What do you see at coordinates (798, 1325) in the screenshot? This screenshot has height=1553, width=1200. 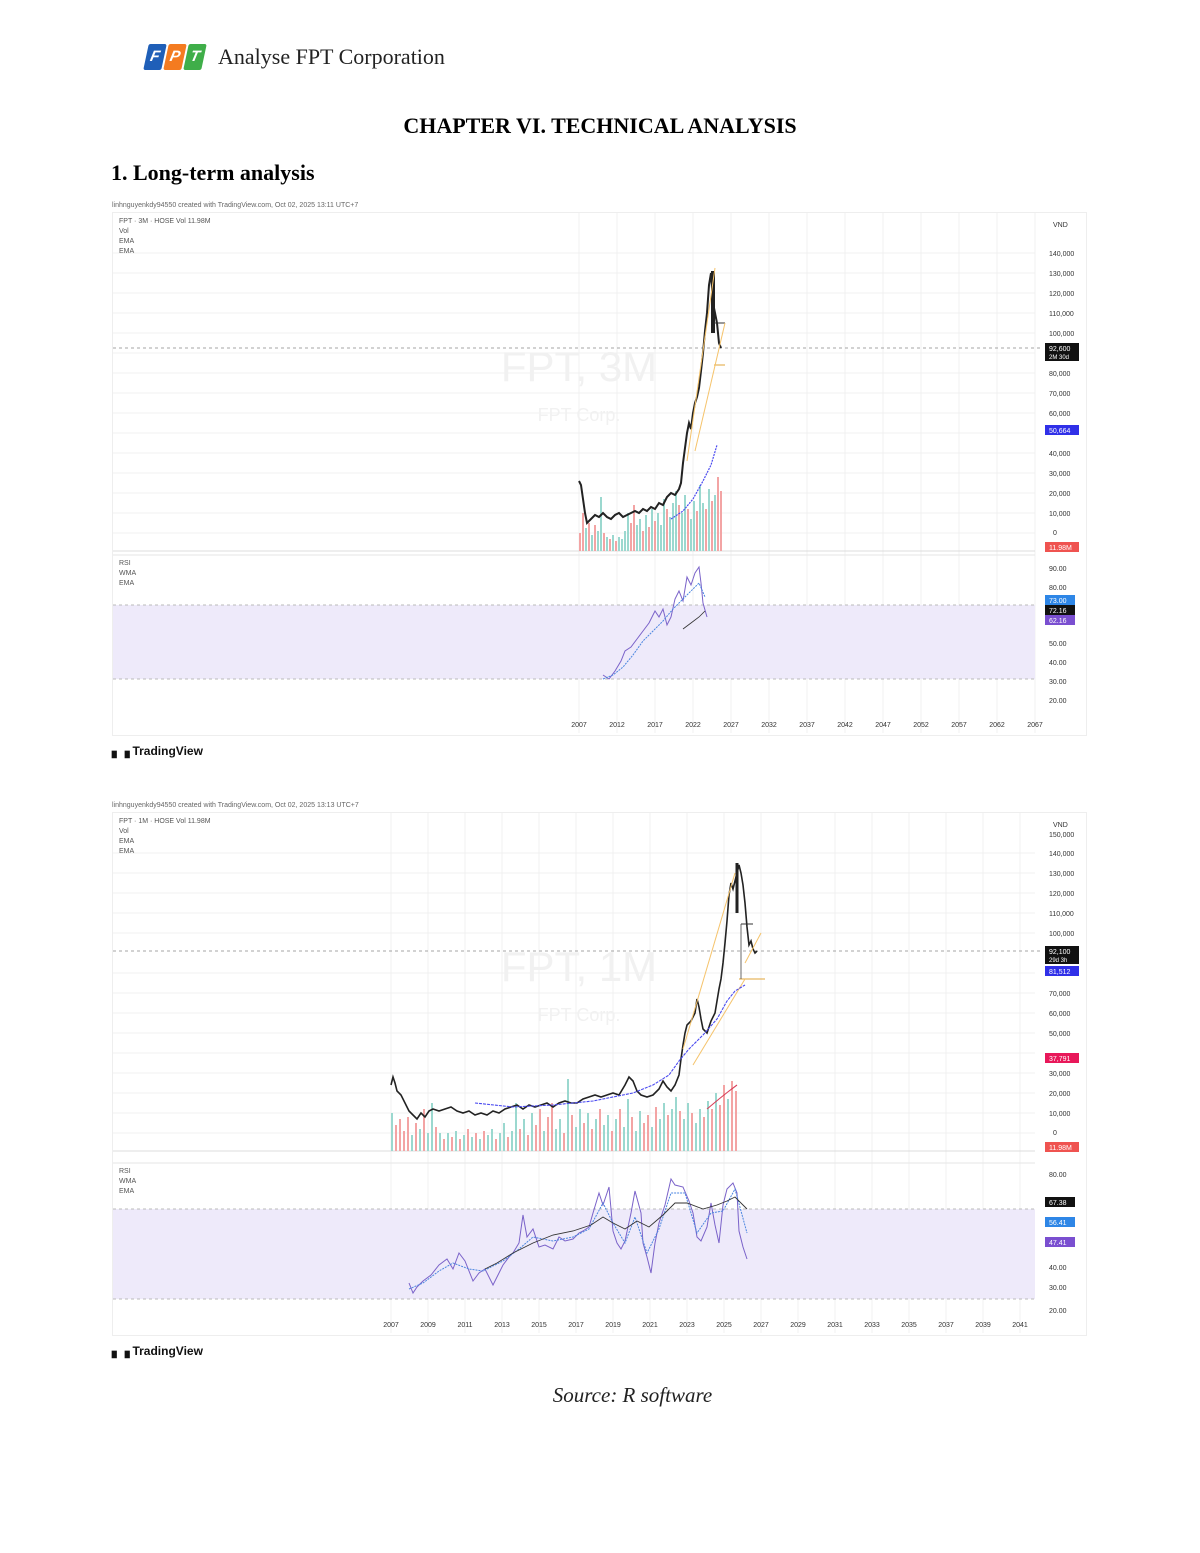 I see `svg-text: 2029` at bounding box center [798, 1325].